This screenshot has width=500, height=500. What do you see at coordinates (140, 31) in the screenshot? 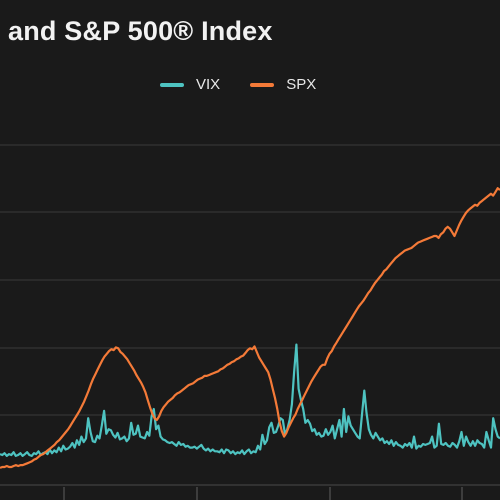
I see `chart-title: and S&P 500® Index` at bounding box center [140, 31].